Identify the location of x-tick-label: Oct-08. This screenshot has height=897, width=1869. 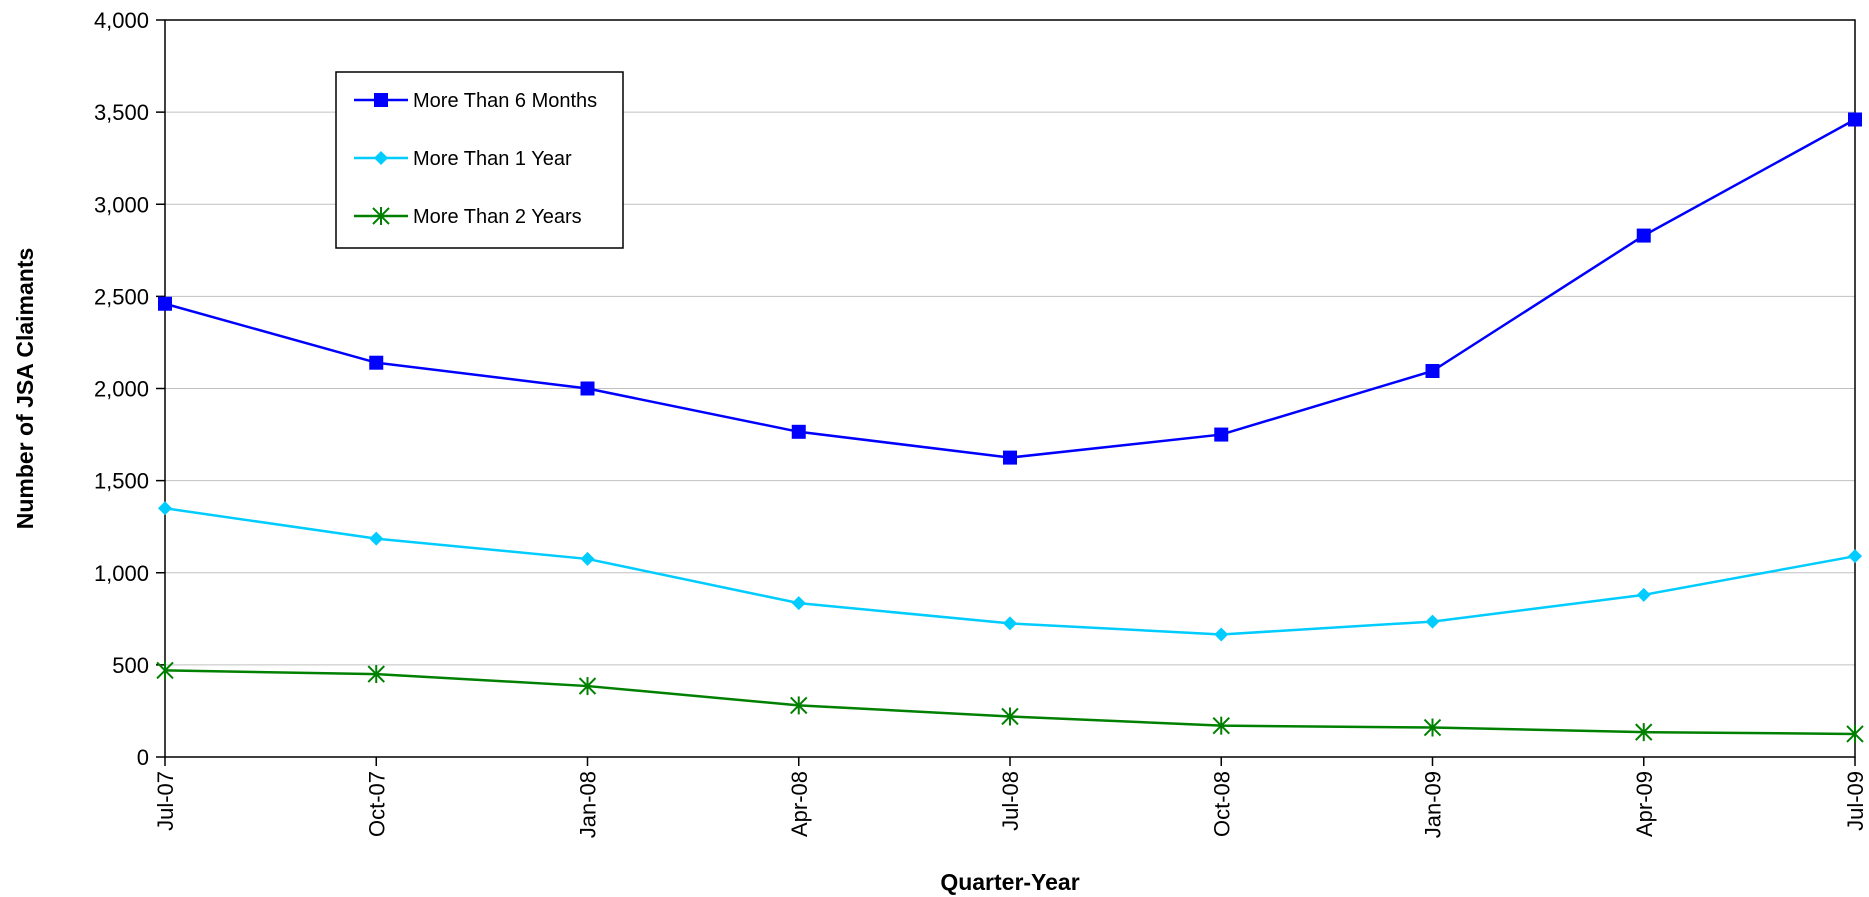
(1221, 804).